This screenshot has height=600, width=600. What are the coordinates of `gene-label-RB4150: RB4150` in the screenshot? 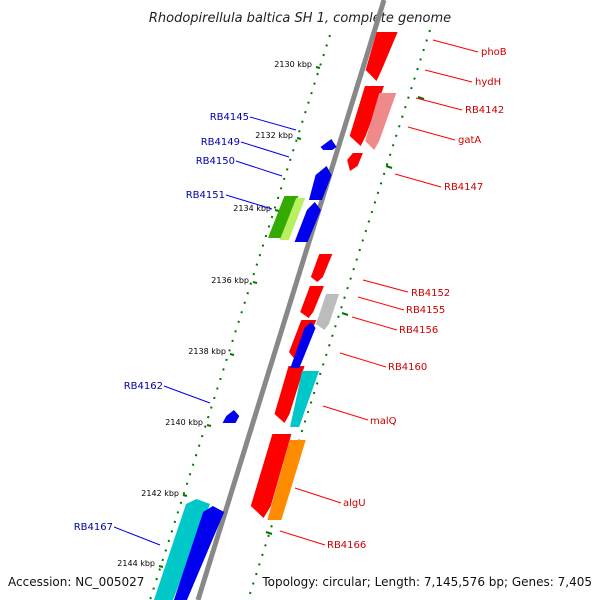 It's located at (215, 161).